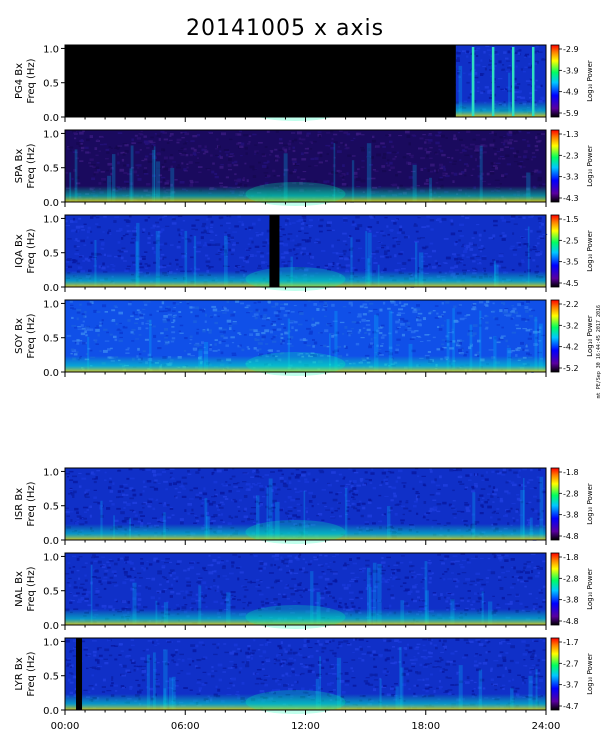  I want to click on panel-station-label: SPA Bx, so click(19, 166).